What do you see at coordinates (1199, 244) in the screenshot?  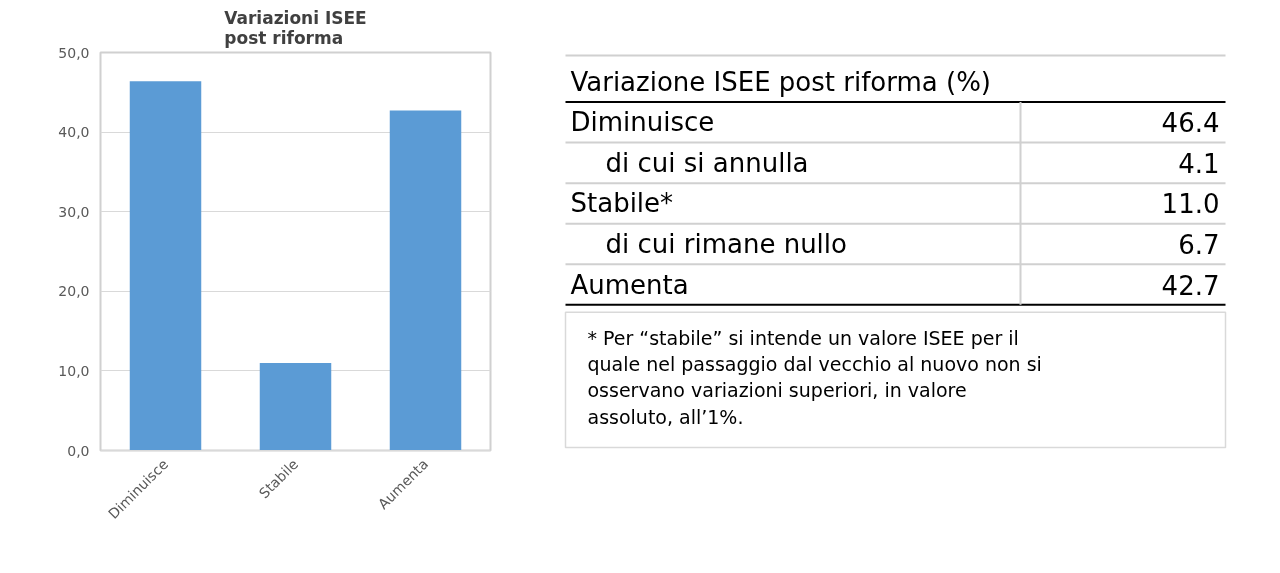 I see `data-label: 6.7` at bounding box center [1199, 244].